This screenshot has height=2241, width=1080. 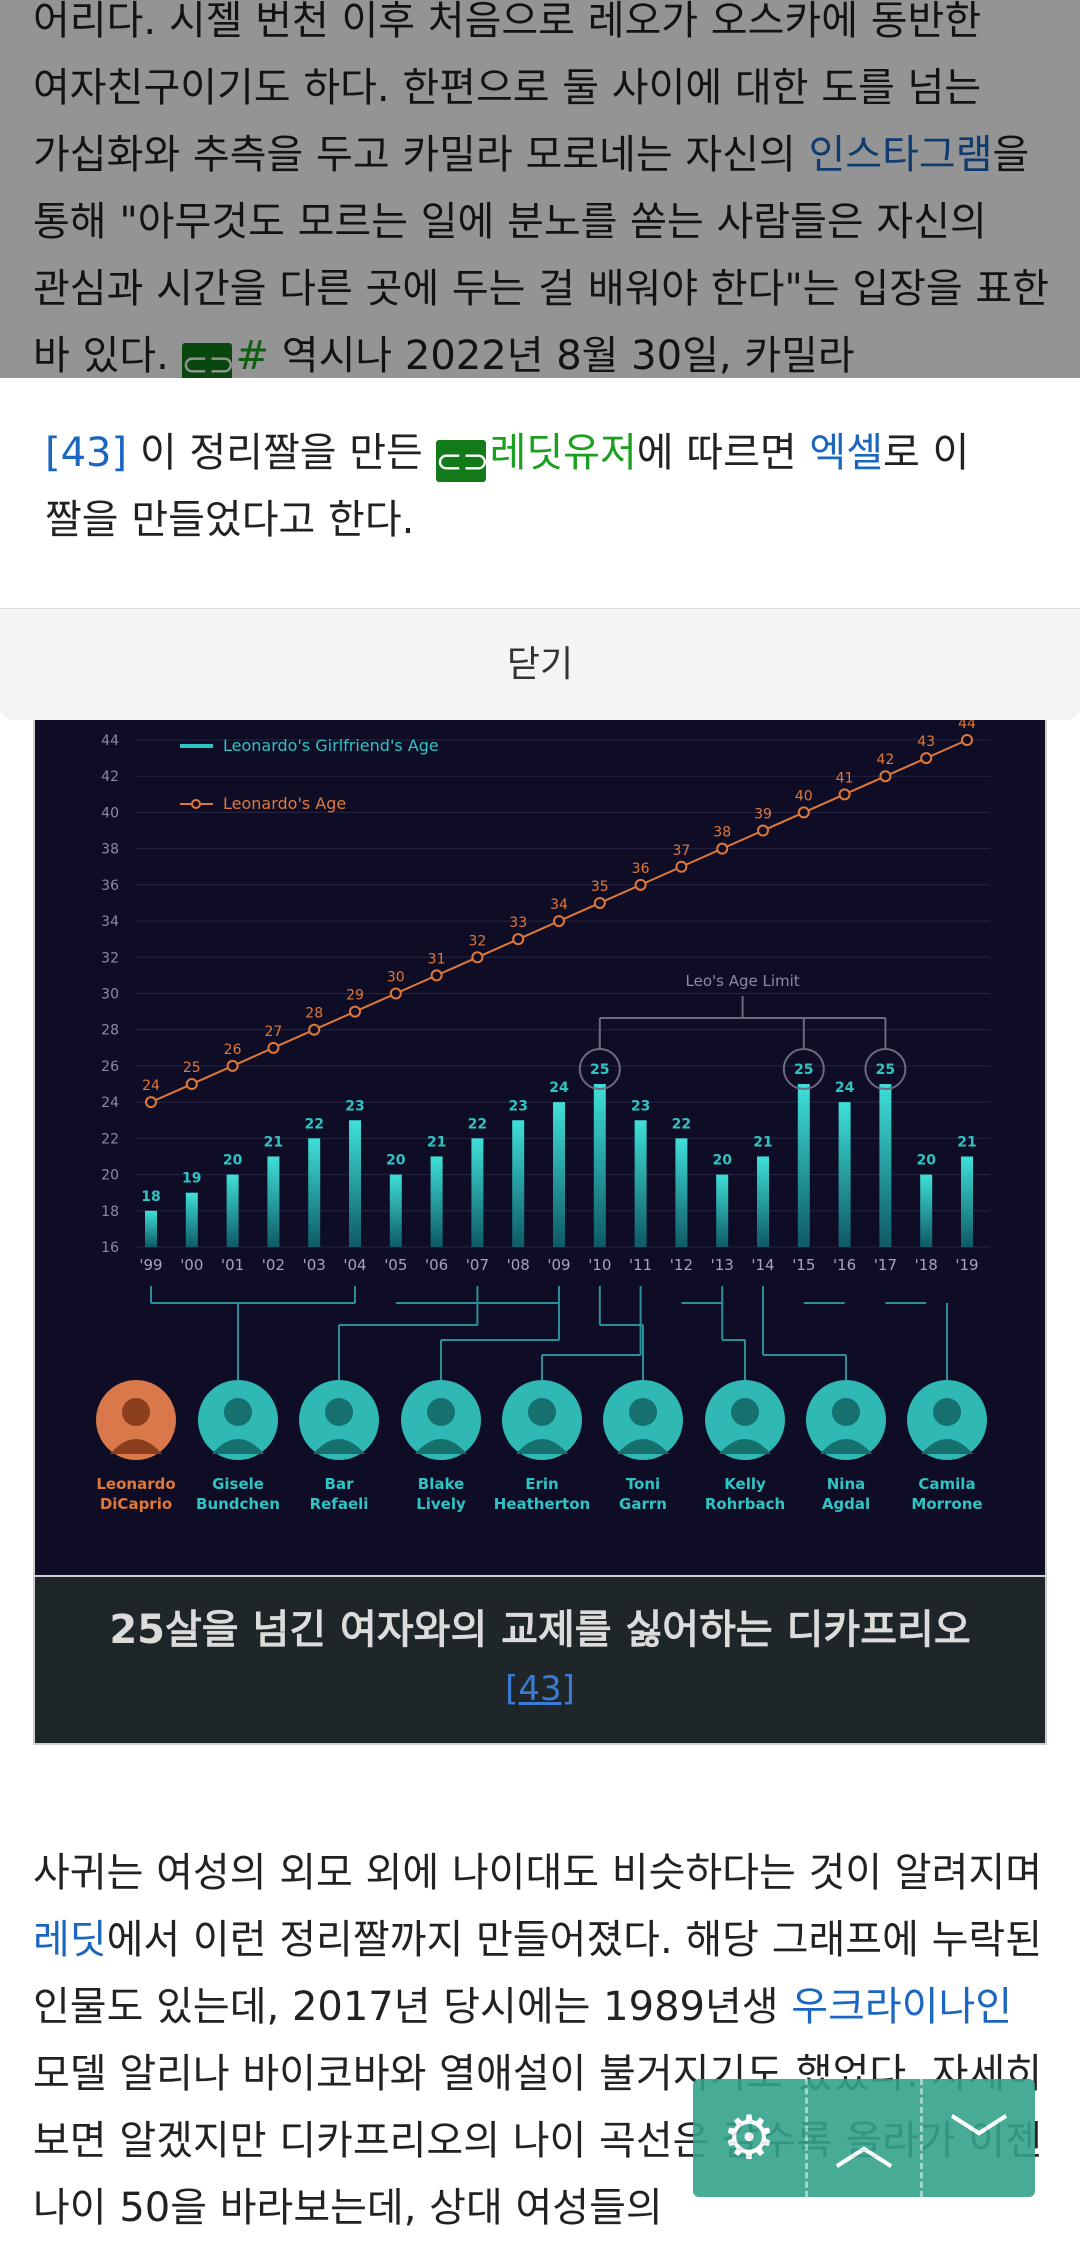 What do you see at coordinates (395, 1265) in the screenshot?
I see `x-tick-label: '05` at bounding box center [395, 1265].